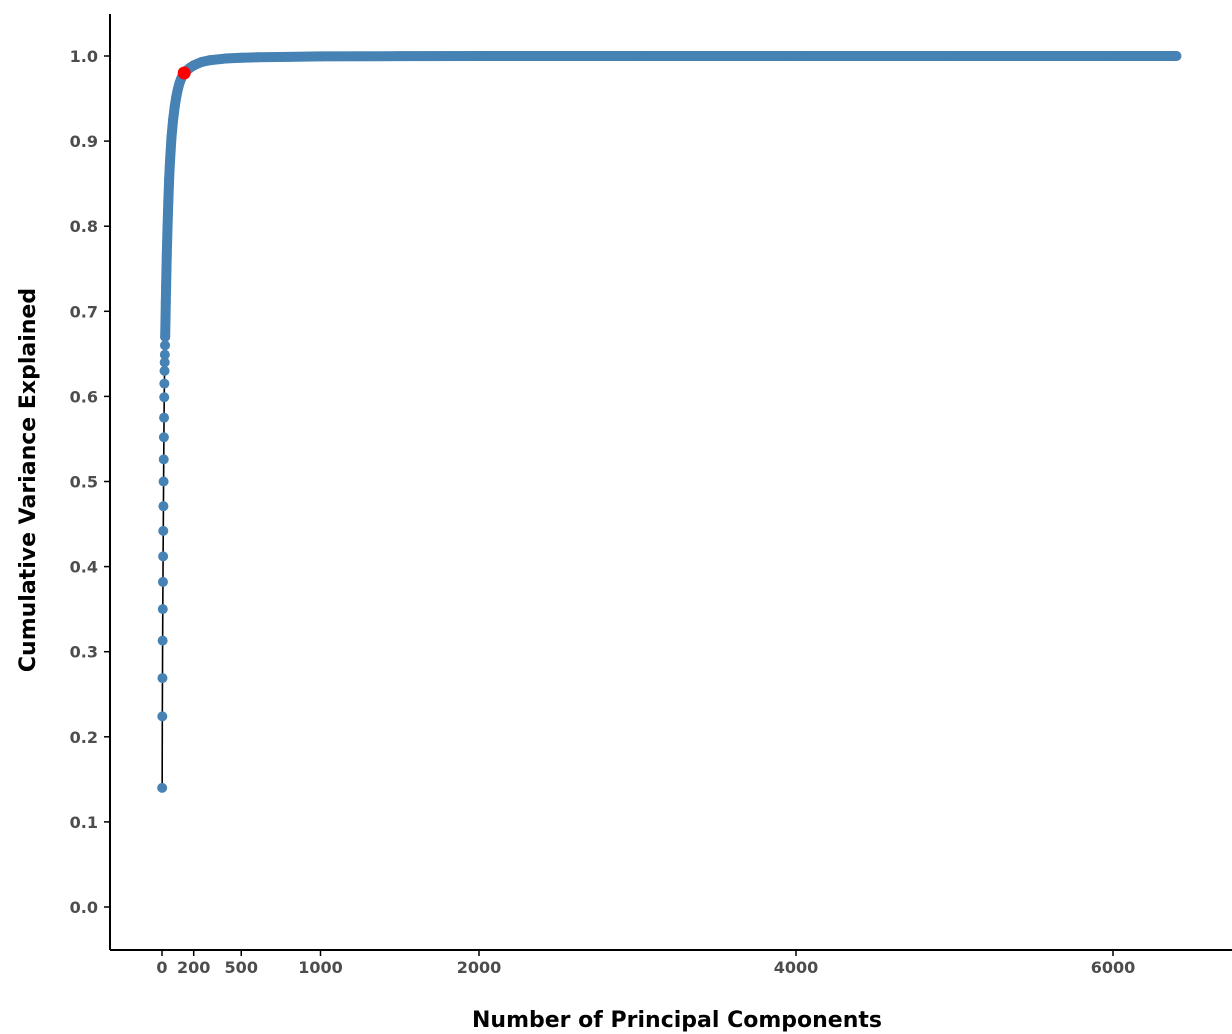  Describe the element at coordinates (84, 311) in the screenshot. I see `y-tick-label: 0.7` at that location.